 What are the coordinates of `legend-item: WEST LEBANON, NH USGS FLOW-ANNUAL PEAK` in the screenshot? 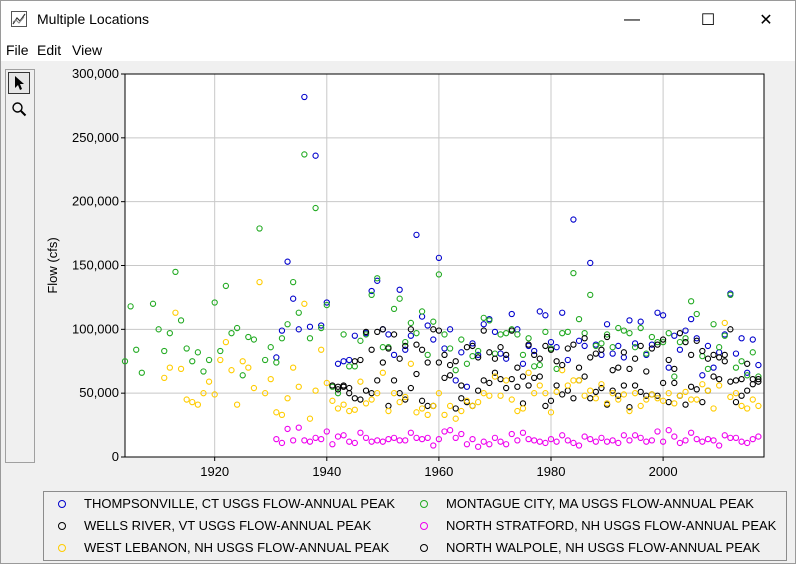 It's located at (216, 547).